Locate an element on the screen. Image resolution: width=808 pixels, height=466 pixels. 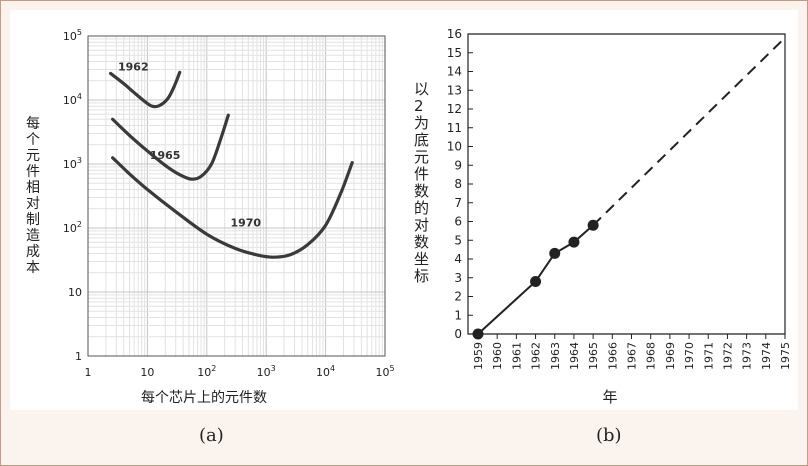
chart-a-y-tick-label: 1 is located at coordinates (78, 356).